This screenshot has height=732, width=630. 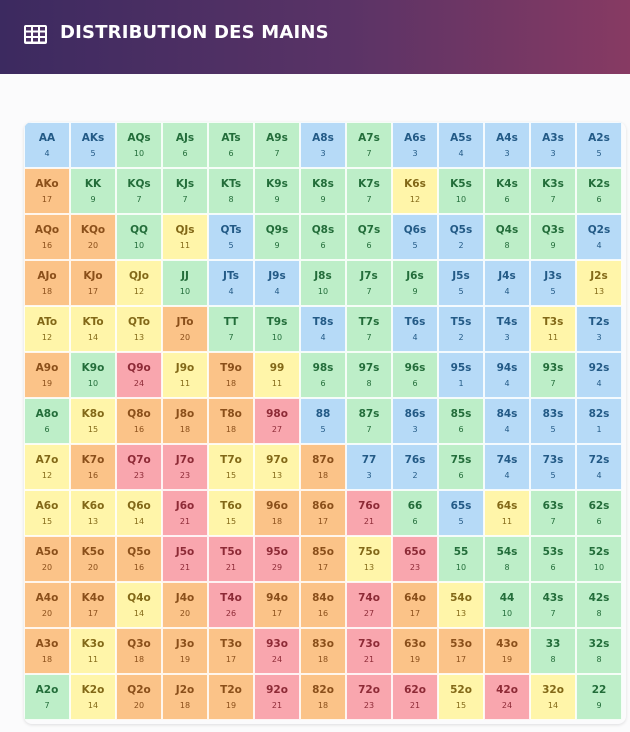 I want to click on hand-cell: 53o 17, so click(x=461, y=651).